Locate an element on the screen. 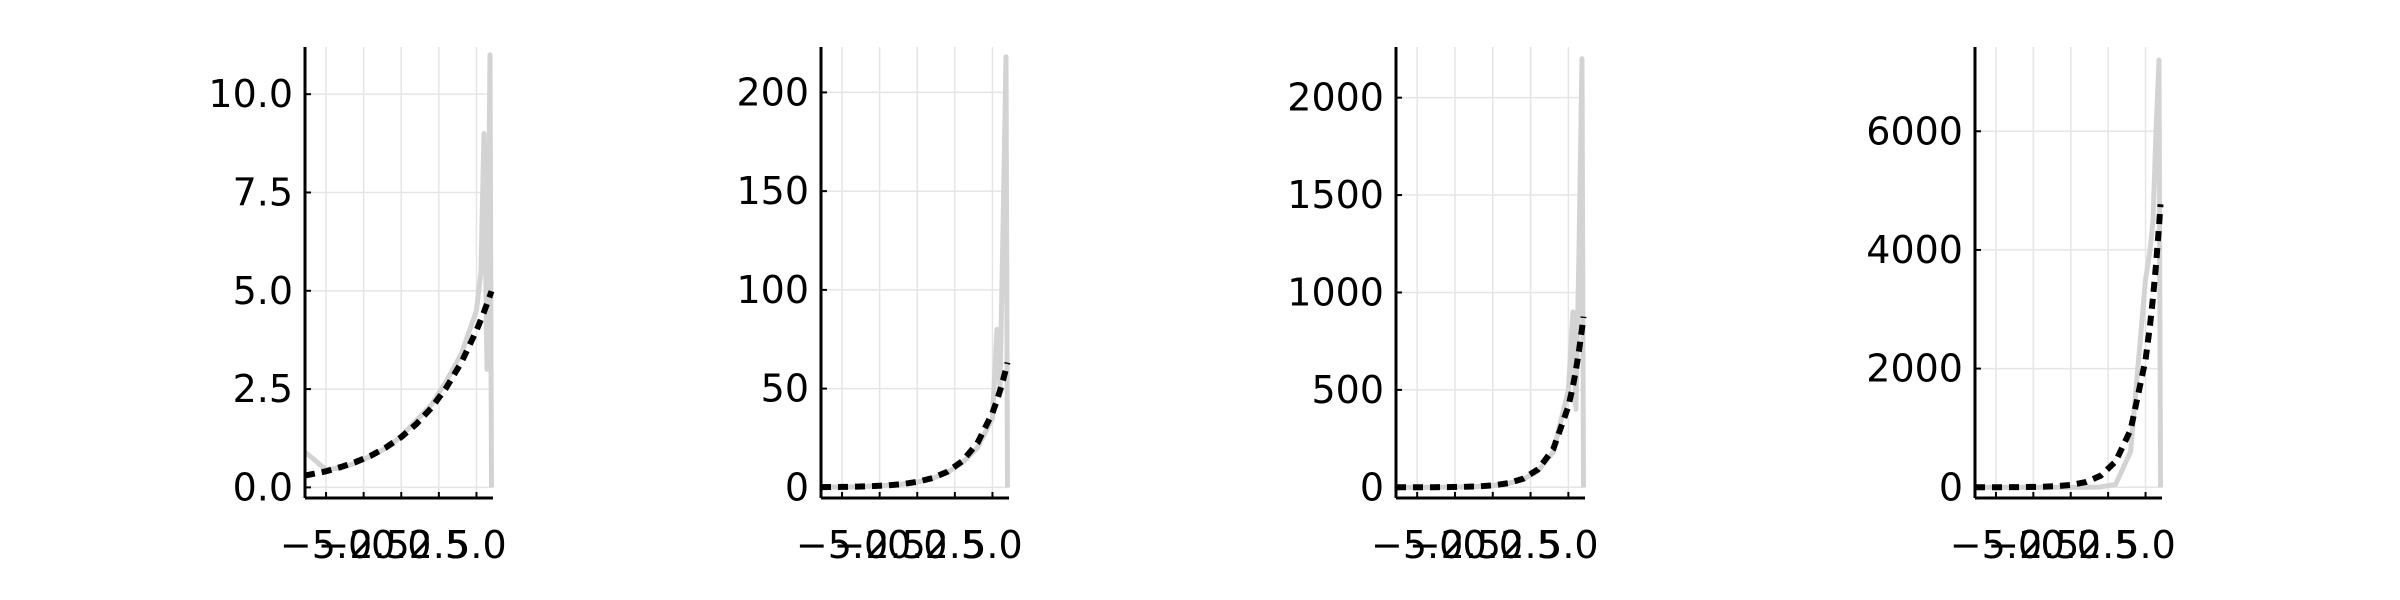  y-tick-label: 2.5 is located at coordinates (263, 389).